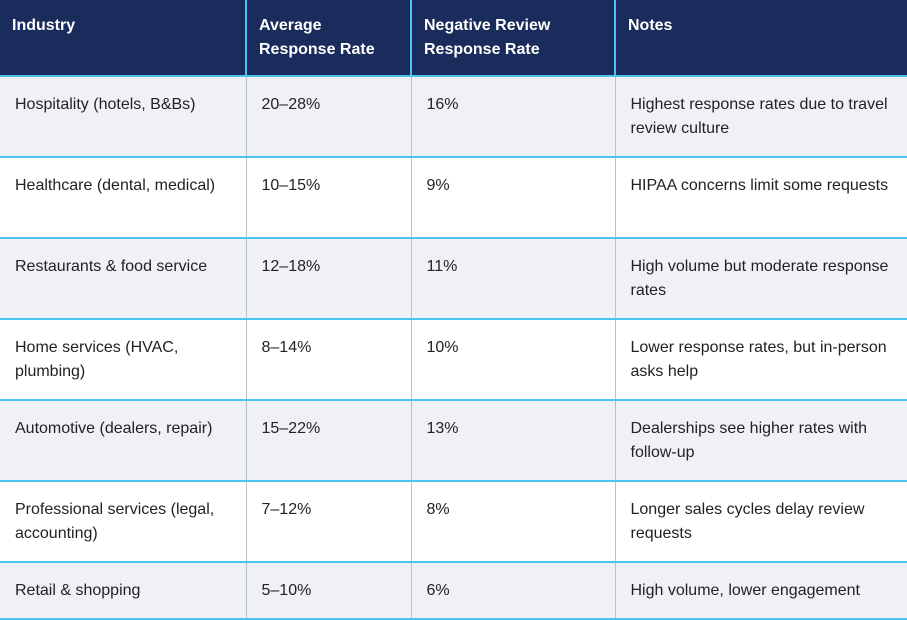 The height and width of the screenshot is (620, 907). Describe the element at coordinates (328, 38) in the screenshot. I see `header-average-response-rate: Average Response Rate` at that location.